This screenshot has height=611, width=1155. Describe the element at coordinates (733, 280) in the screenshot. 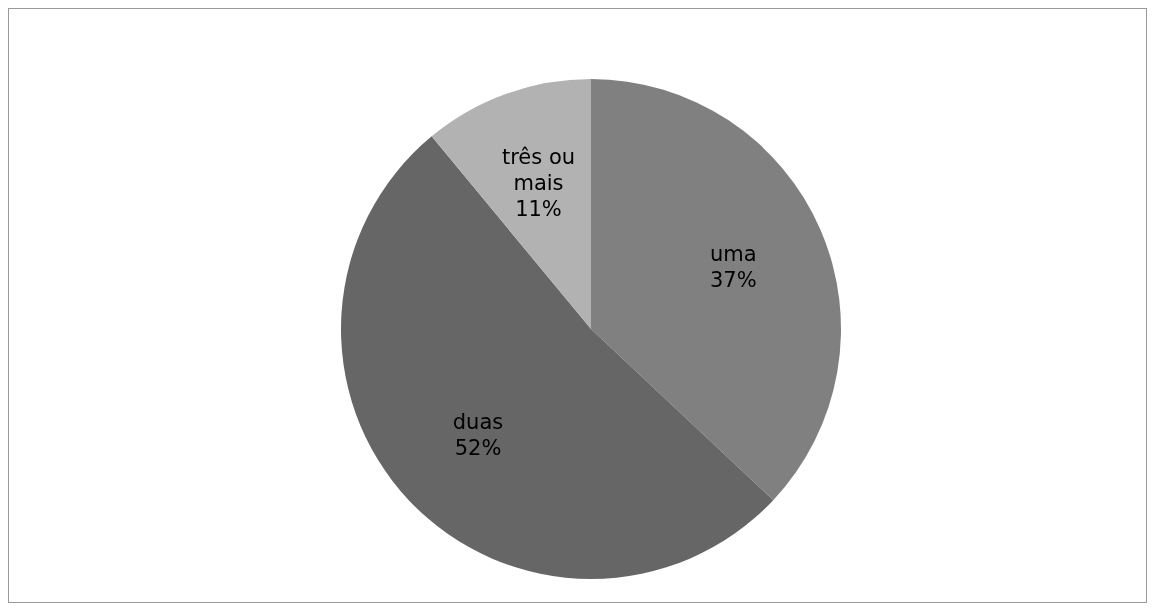

I see `data-label: 37%` at that location.